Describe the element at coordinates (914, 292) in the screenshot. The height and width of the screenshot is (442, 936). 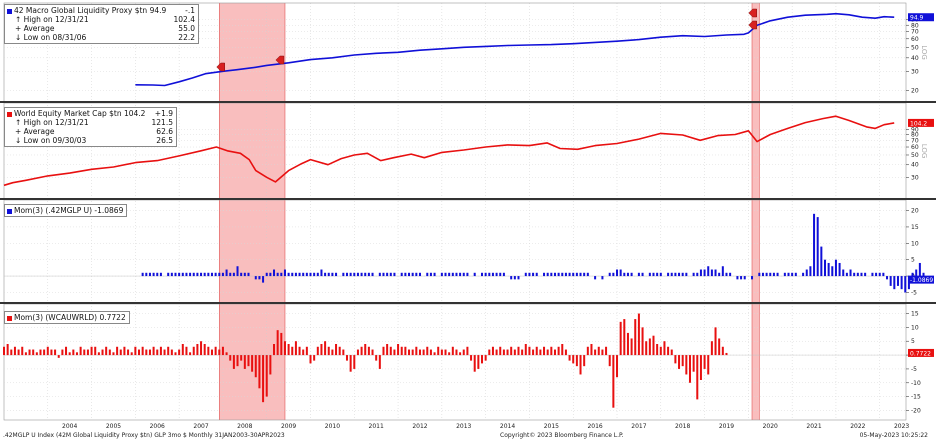
I see `panel-3-y-tick--5: -5` at that location.